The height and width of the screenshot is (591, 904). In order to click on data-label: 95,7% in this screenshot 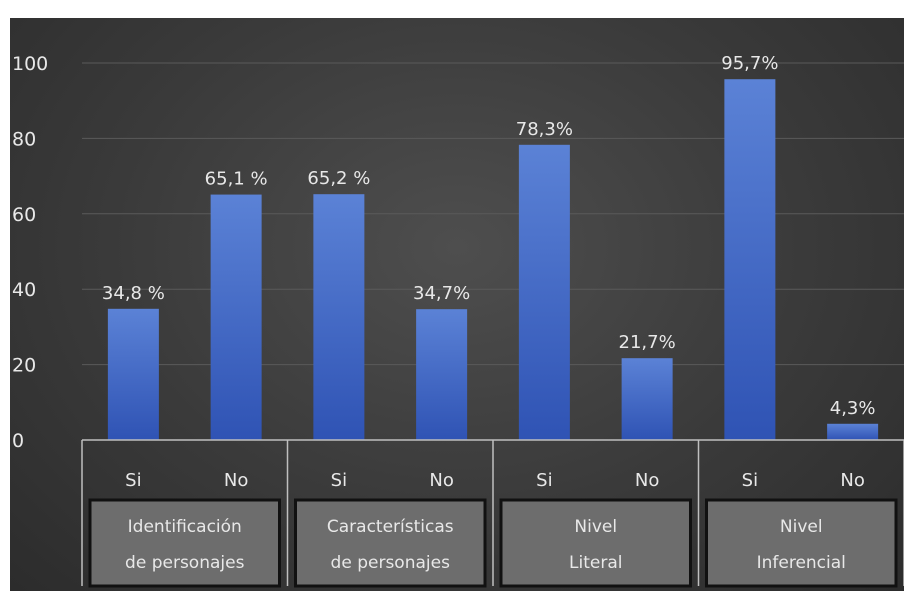, I will do `click(749, 63)`.